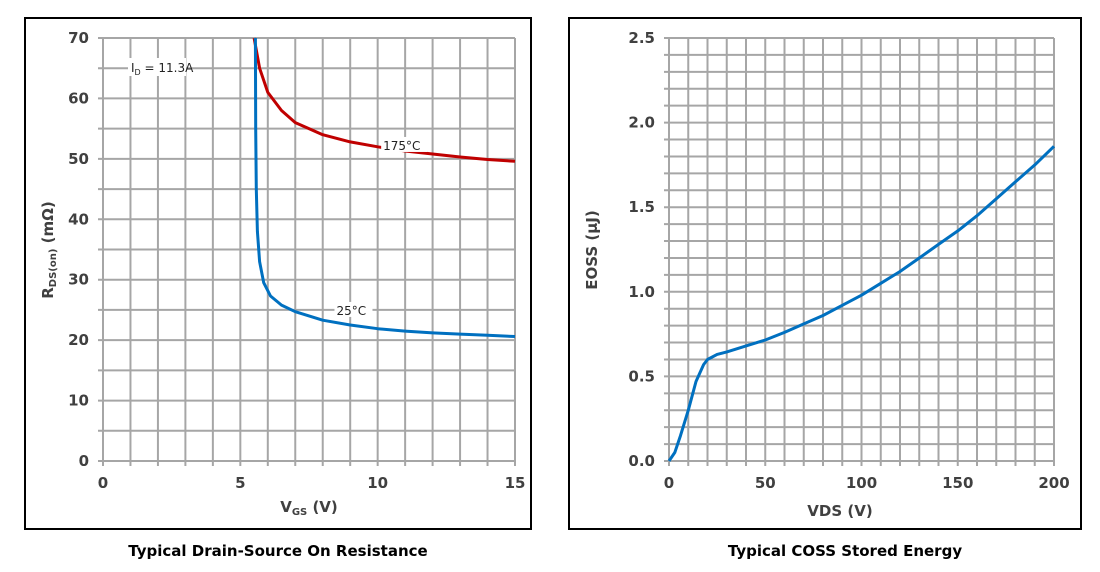 This screenshot has width=1100, height=572. What do you see at coordinates (309, 508) in the screenshot?
I see `left-x-axis-label: VGS (V)` at bounding box center [309, 508].